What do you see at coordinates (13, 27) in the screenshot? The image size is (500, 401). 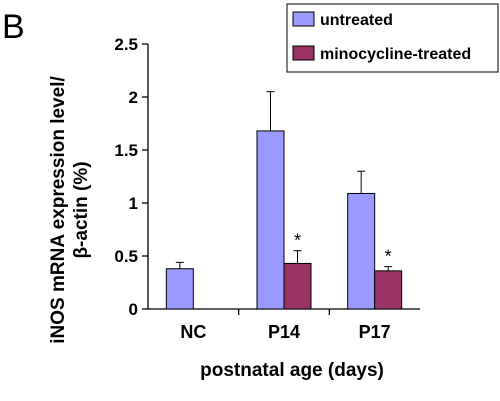 I see `panel-label: B` at bounding box center [13, 27].